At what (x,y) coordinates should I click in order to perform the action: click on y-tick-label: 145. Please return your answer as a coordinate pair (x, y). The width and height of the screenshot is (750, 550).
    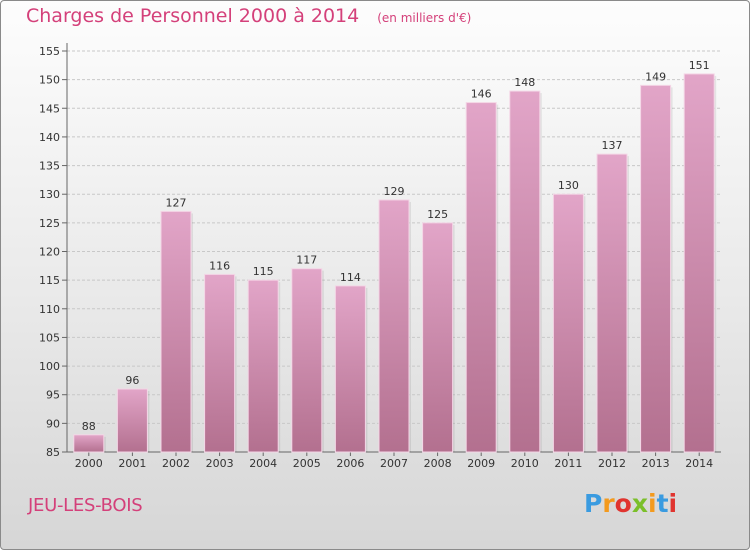
    Looking at the image, I should click on (49, 108).